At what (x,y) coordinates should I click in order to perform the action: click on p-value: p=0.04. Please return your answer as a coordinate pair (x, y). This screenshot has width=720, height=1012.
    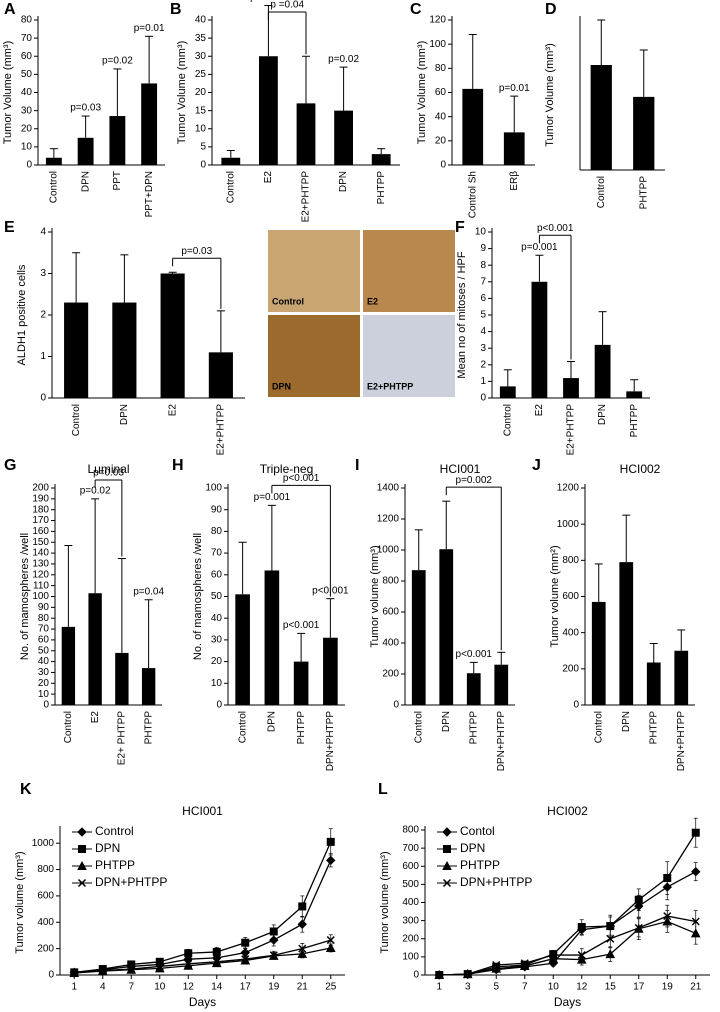
    Looking at the image, I should click on (148, 591).